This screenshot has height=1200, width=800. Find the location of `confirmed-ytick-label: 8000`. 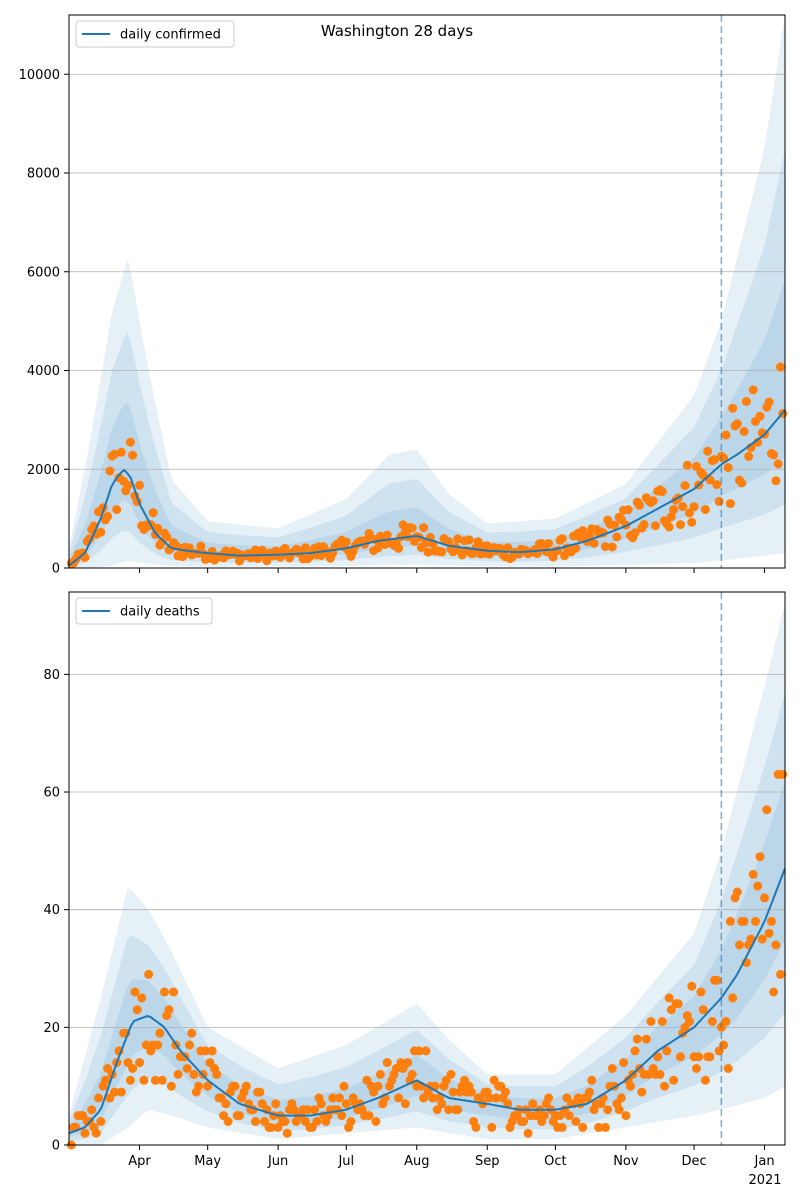

confirmed-ytick-label: 8000 is located at coordinates (43, 174).